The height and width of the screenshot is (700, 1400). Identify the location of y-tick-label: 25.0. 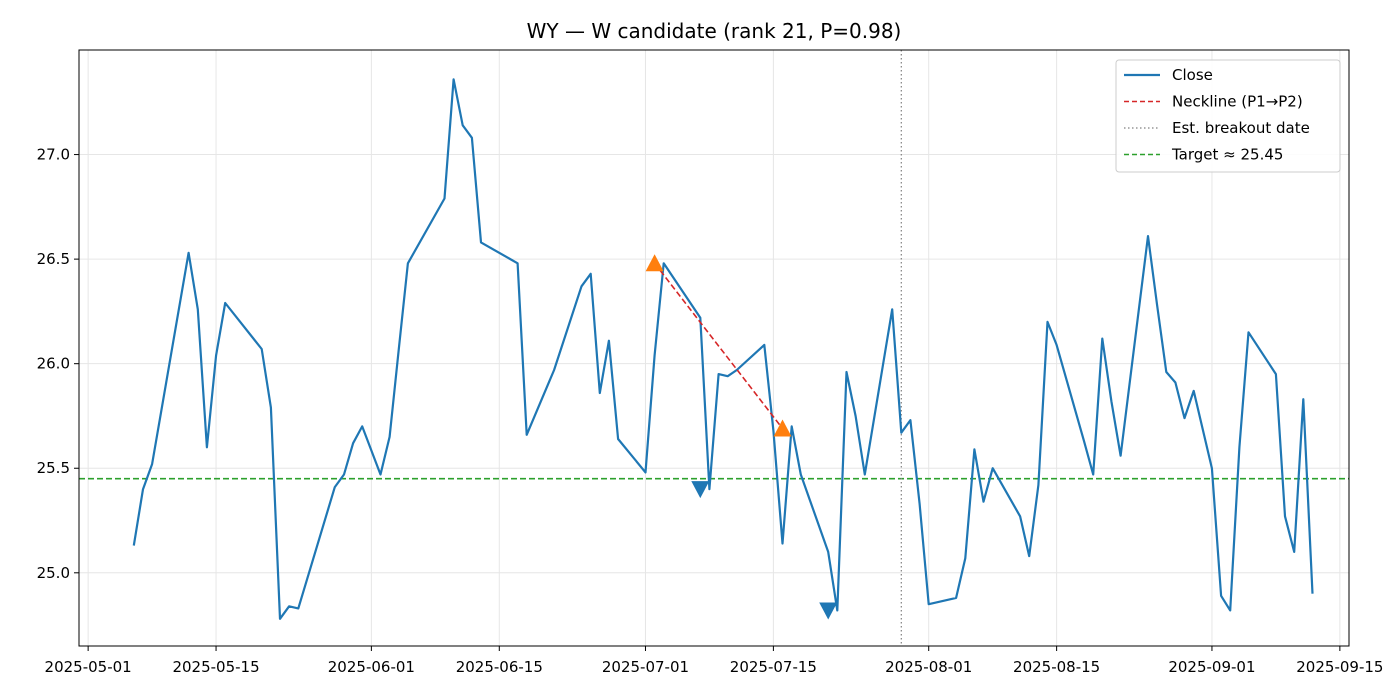
(53, 573).